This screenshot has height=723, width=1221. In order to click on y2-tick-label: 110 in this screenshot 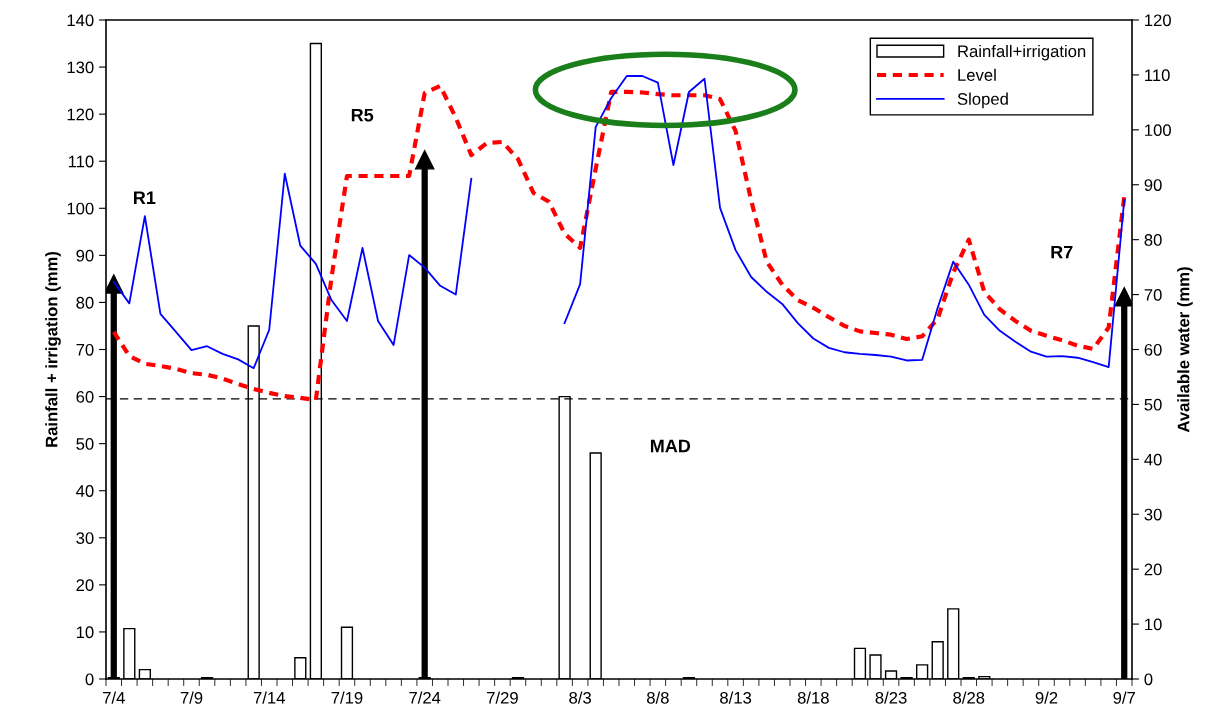, I will do `click(1157, 75)`.